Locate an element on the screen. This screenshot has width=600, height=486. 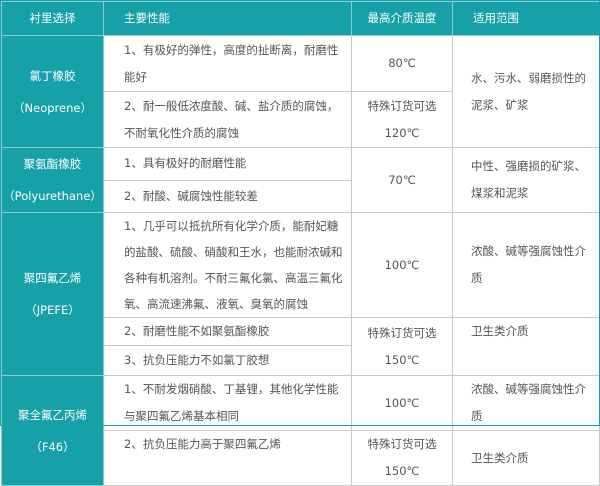
material-name: 聚氨酯橡胶 is located at coordinates (52, 164).